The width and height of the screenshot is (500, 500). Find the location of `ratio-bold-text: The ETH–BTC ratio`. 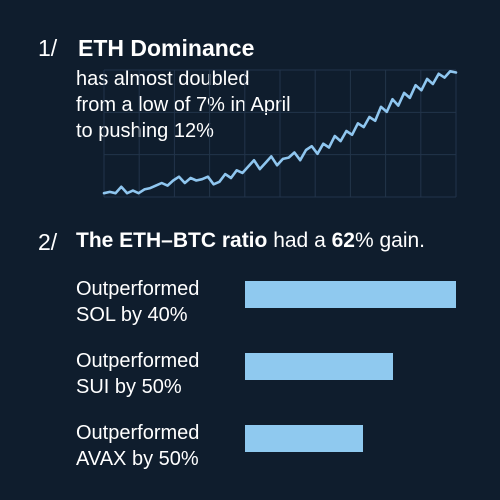

ratio-bold-text: The ETH–BTC ratio is located at coordinates (172, 240).